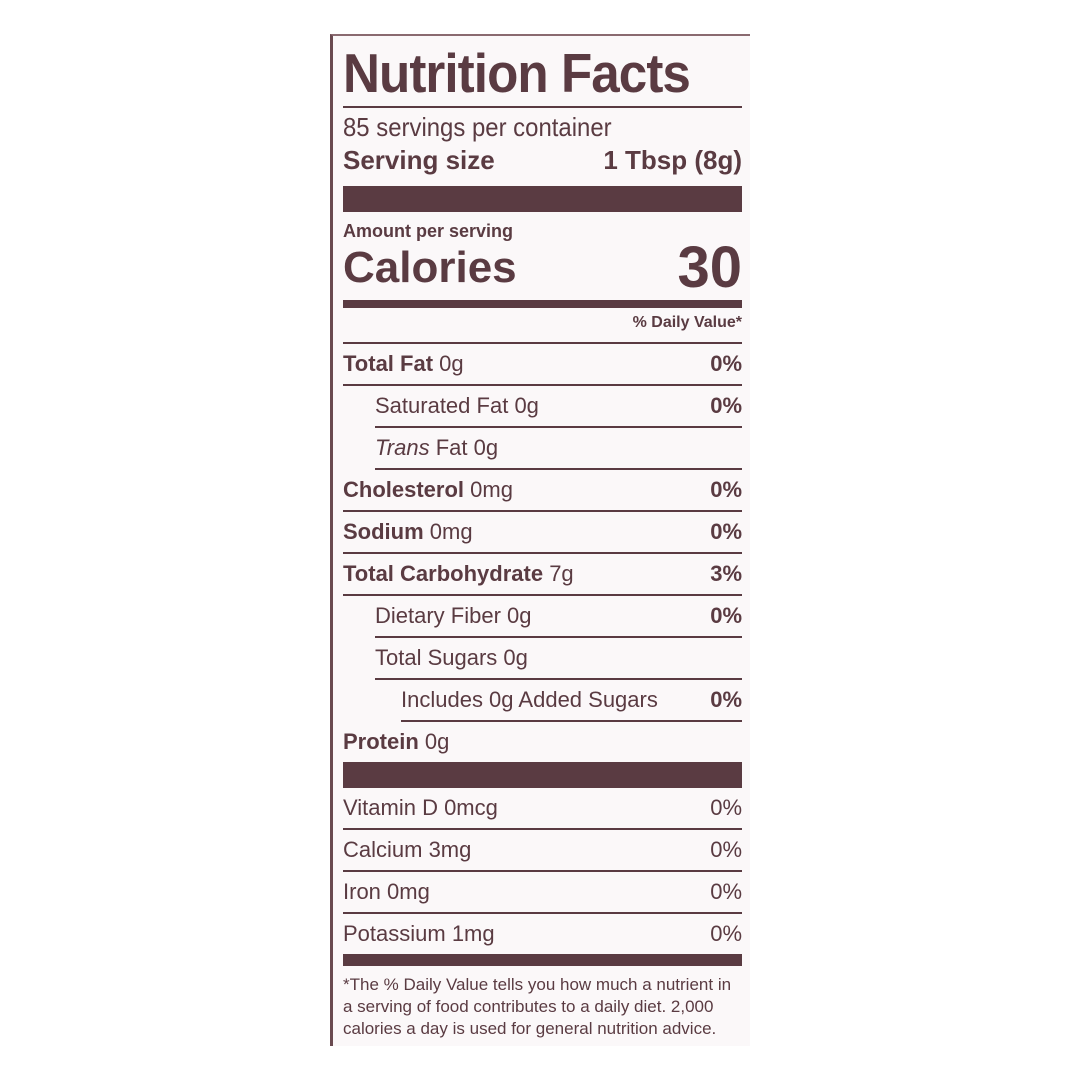 The height and width of the screenshot is (1080, 1080). Describe the element at coordinates (672, 160) in the screenshot. I see `serving-size-value: 1 Tbsp (8g)` at that location.